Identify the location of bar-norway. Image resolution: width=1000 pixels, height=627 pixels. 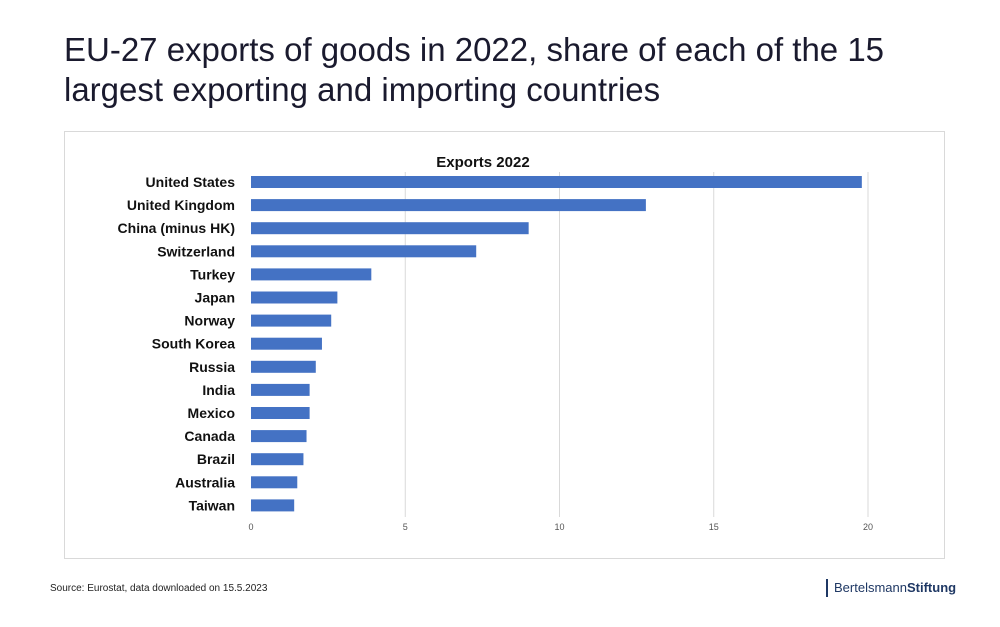
(291, 320).